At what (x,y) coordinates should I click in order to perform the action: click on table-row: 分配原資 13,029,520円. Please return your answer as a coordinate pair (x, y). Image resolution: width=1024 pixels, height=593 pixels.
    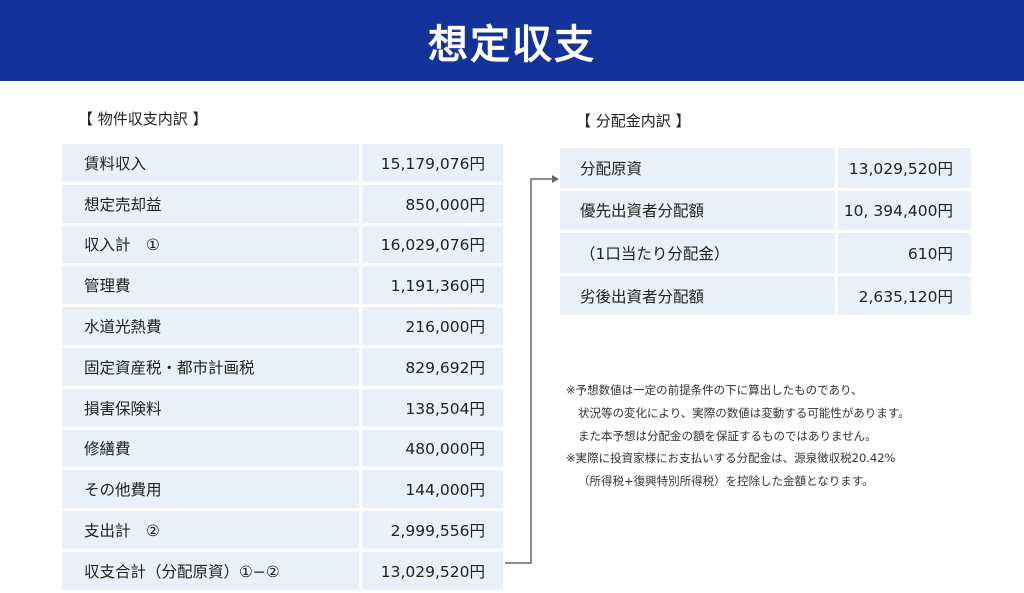
    Looking at the image, I should click on (765, 168).